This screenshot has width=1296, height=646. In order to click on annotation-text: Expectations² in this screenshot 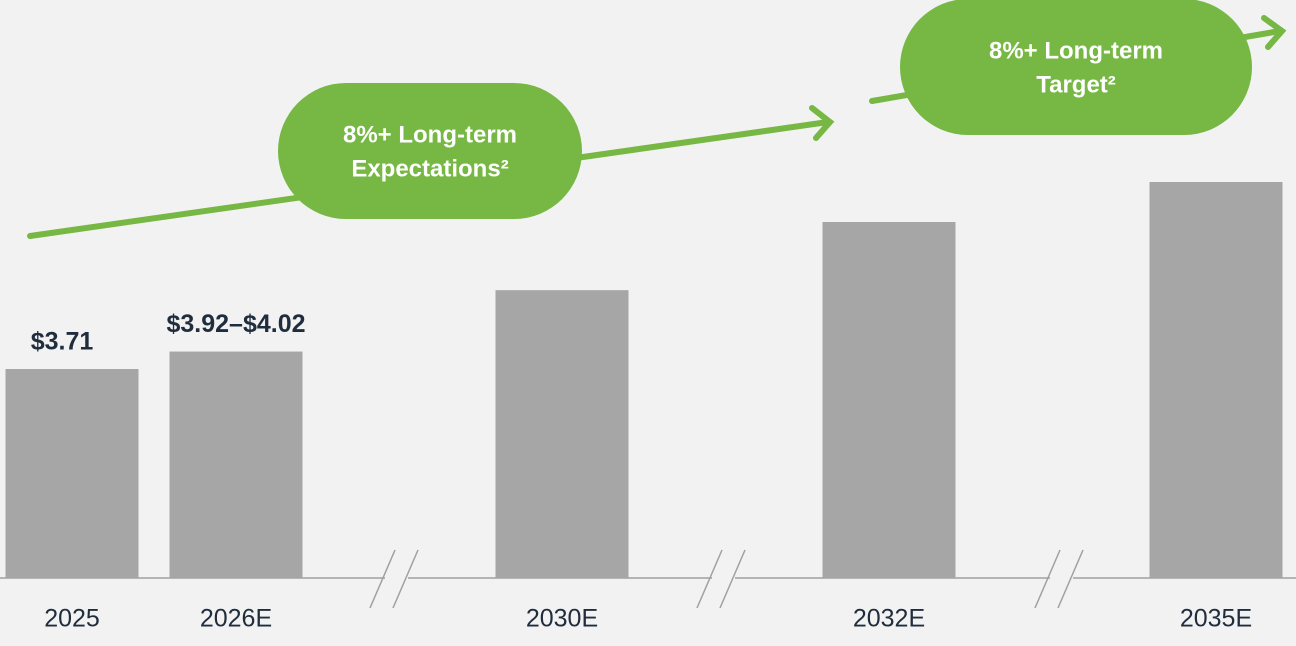, I will do `click(429, 168)`.